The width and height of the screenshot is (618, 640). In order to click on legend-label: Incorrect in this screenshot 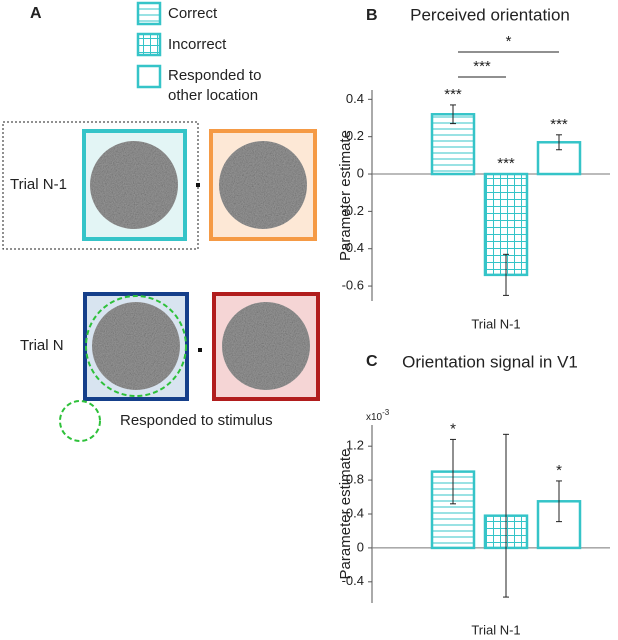, I will do `click(197, 44)`.